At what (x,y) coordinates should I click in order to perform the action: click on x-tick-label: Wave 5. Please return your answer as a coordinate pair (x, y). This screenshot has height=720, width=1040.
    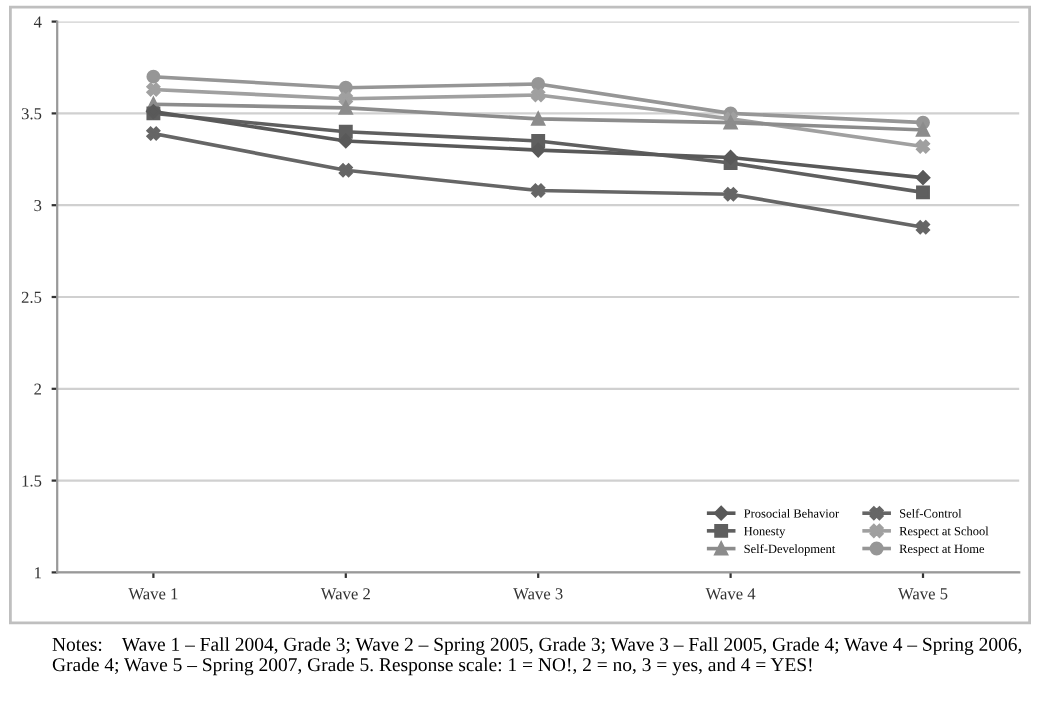
    Looking at the image, I should click on (923, 594).